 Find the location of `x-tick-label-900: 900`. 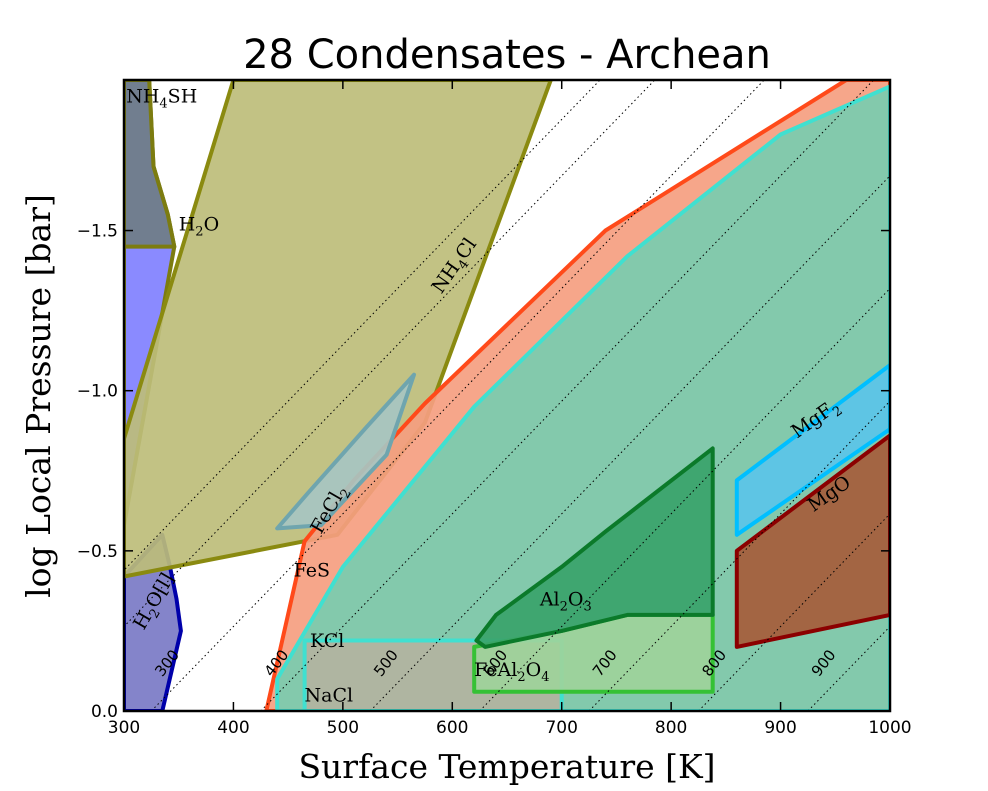

x-tick-label-900: 900 is located at coordinates (780, 728).